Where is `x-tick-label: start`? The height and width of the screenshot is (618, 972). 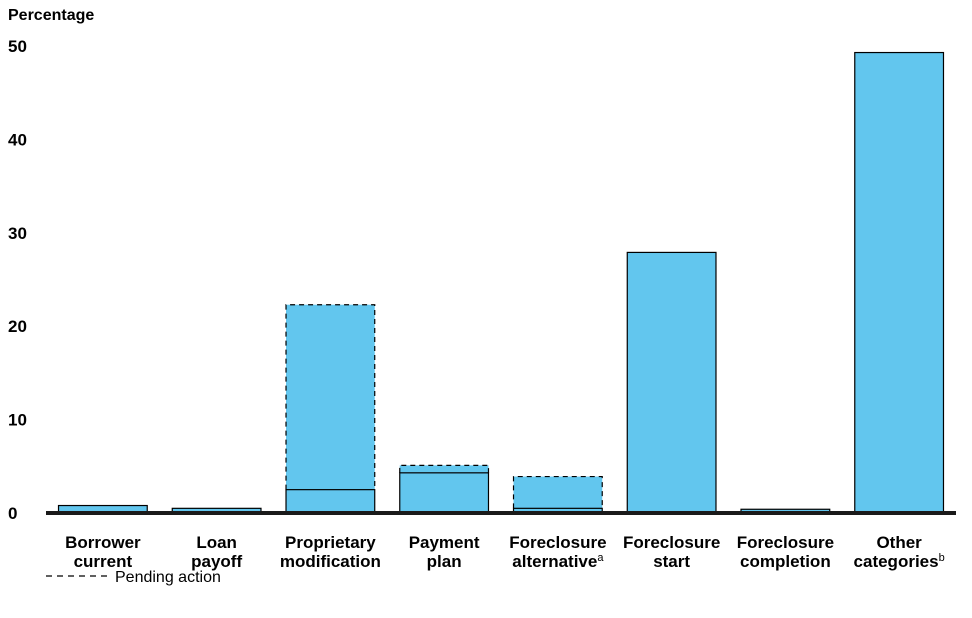
x-tick-label: start is located at coordinates (671, 561).